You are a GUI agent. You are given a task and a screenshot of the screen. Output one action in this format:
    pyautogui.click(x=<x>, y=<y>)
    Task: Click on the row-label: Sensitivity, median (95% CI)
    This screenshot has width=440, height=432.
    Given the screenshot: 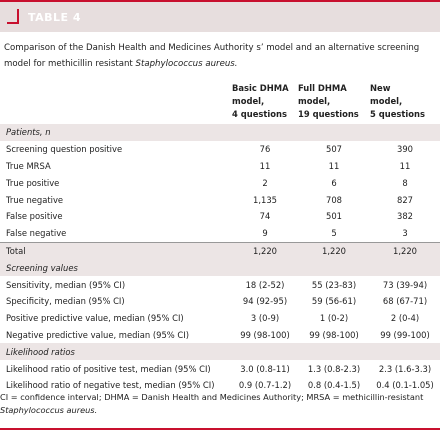 What is the action you would take?
    pyautogui.click(x=66, y=284)
    